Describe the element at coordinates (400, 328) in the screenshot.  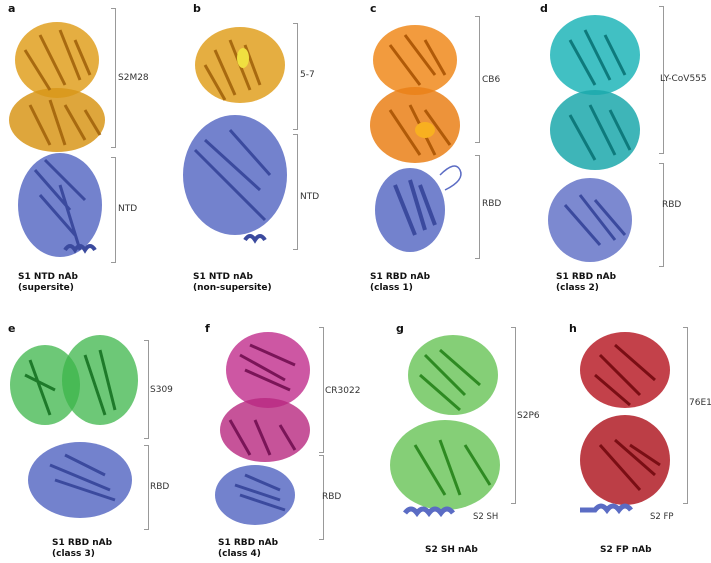
I see `panel-letter: g` at that location.